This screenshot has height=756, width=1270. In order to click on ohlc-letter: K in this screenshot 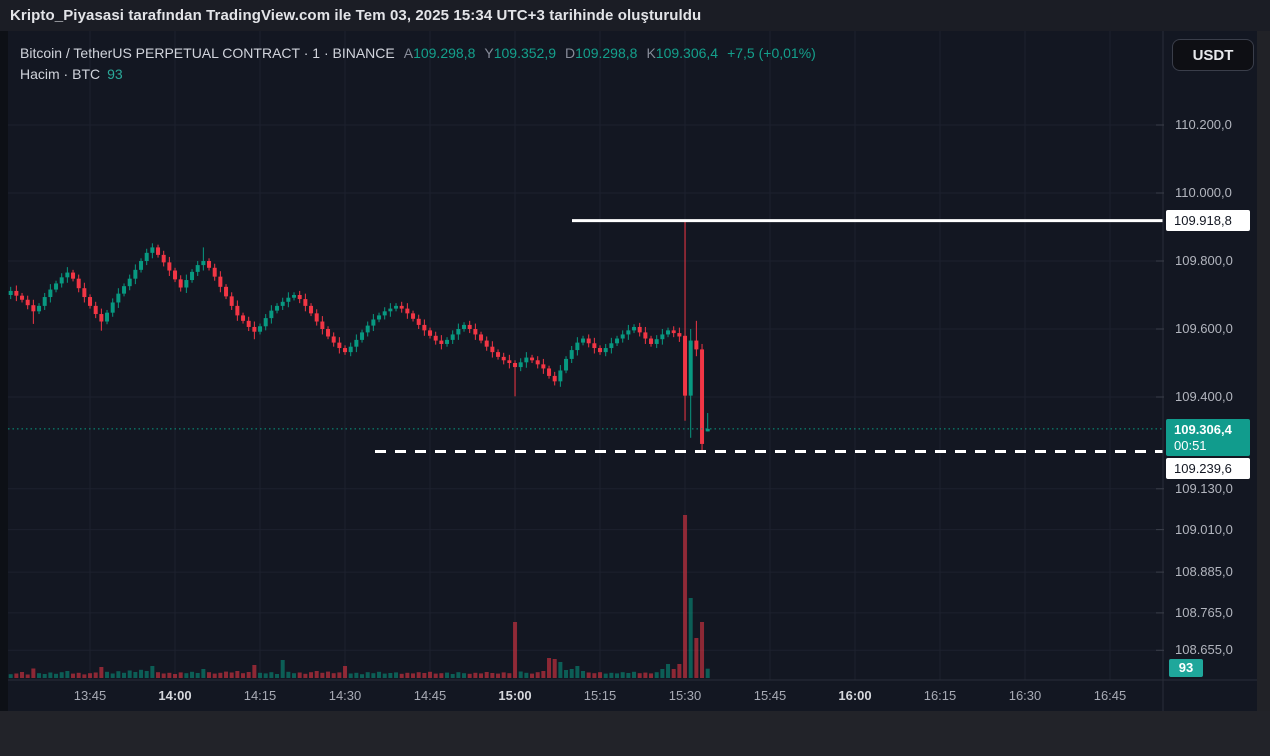, I will do `click(651, 53)`.